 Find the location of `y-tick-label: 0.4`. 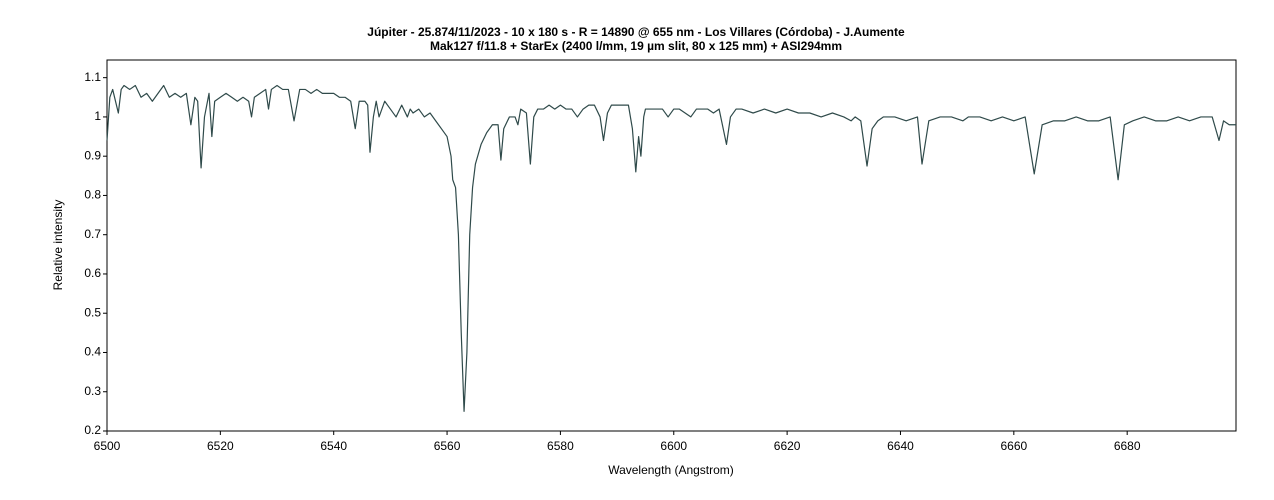

y-tick-label: 0.4 is located at coordinates (92, 352).